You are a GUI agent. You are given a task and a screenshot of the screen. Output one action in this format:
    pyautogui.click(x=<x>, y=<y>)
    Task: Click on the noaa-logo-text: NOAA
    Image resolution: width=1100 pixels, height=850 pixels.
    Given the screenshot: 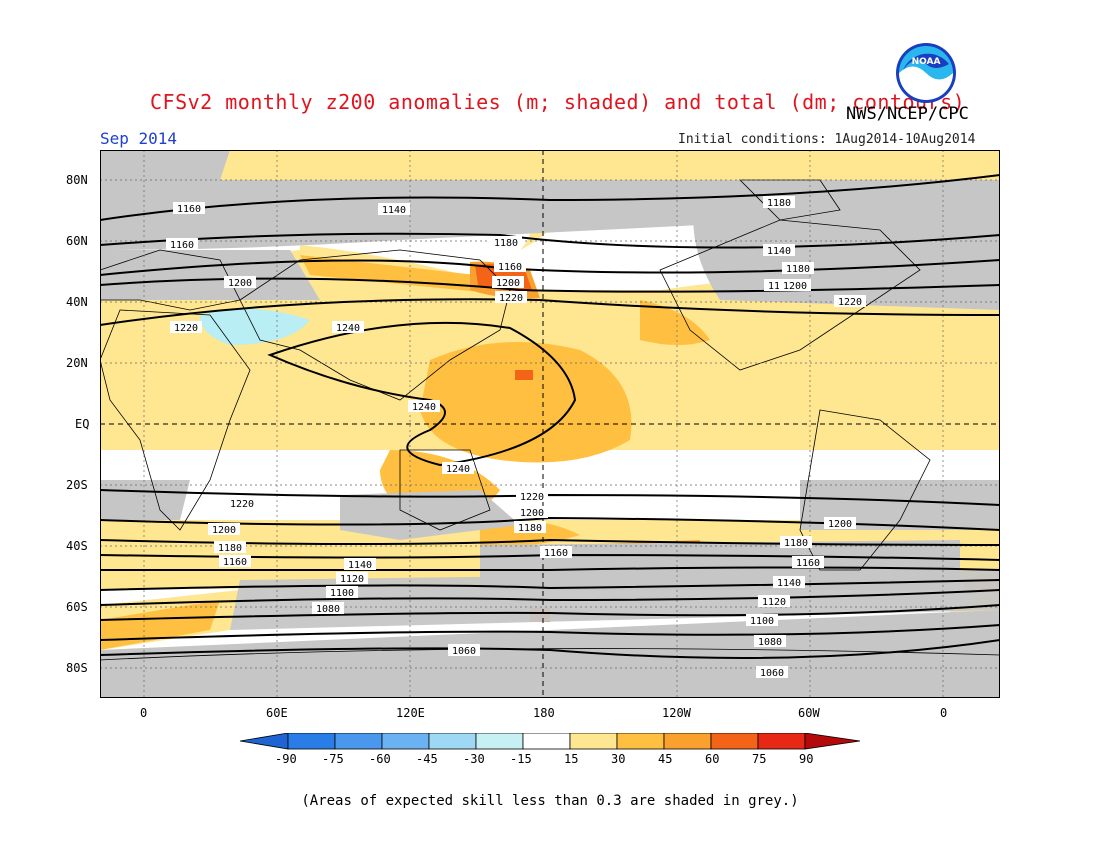 What is the action you would take?
    pyautogui.click(x=926, y=62)
    